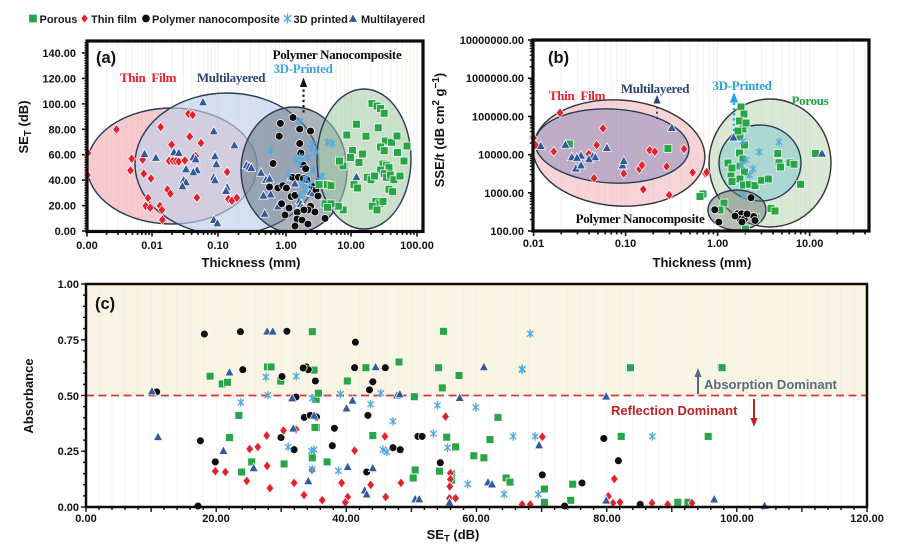  What do you see at coordinates (105, 304) in the screenshot?
I see `svg-text: (c)` at bounding box center [105, 304].